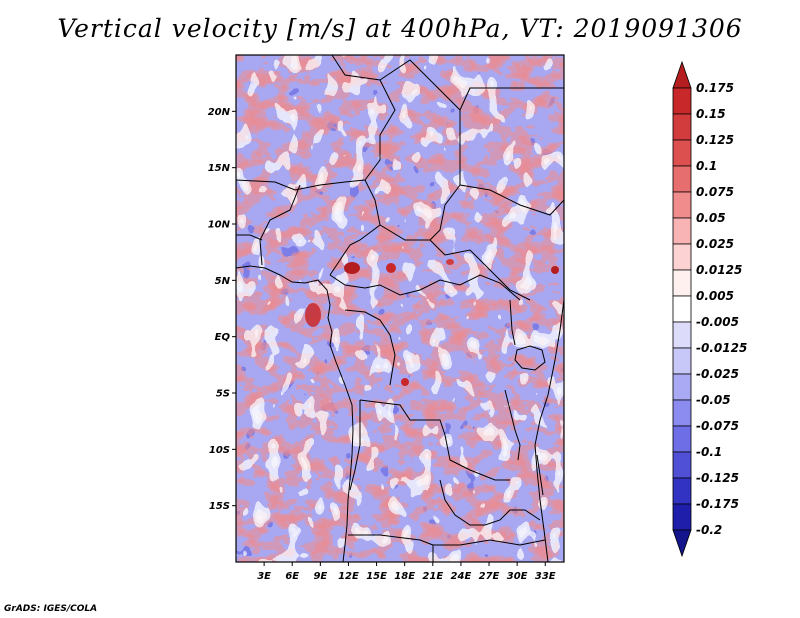  I want to click on colorbar-label: 0.1, so click(706, 166).